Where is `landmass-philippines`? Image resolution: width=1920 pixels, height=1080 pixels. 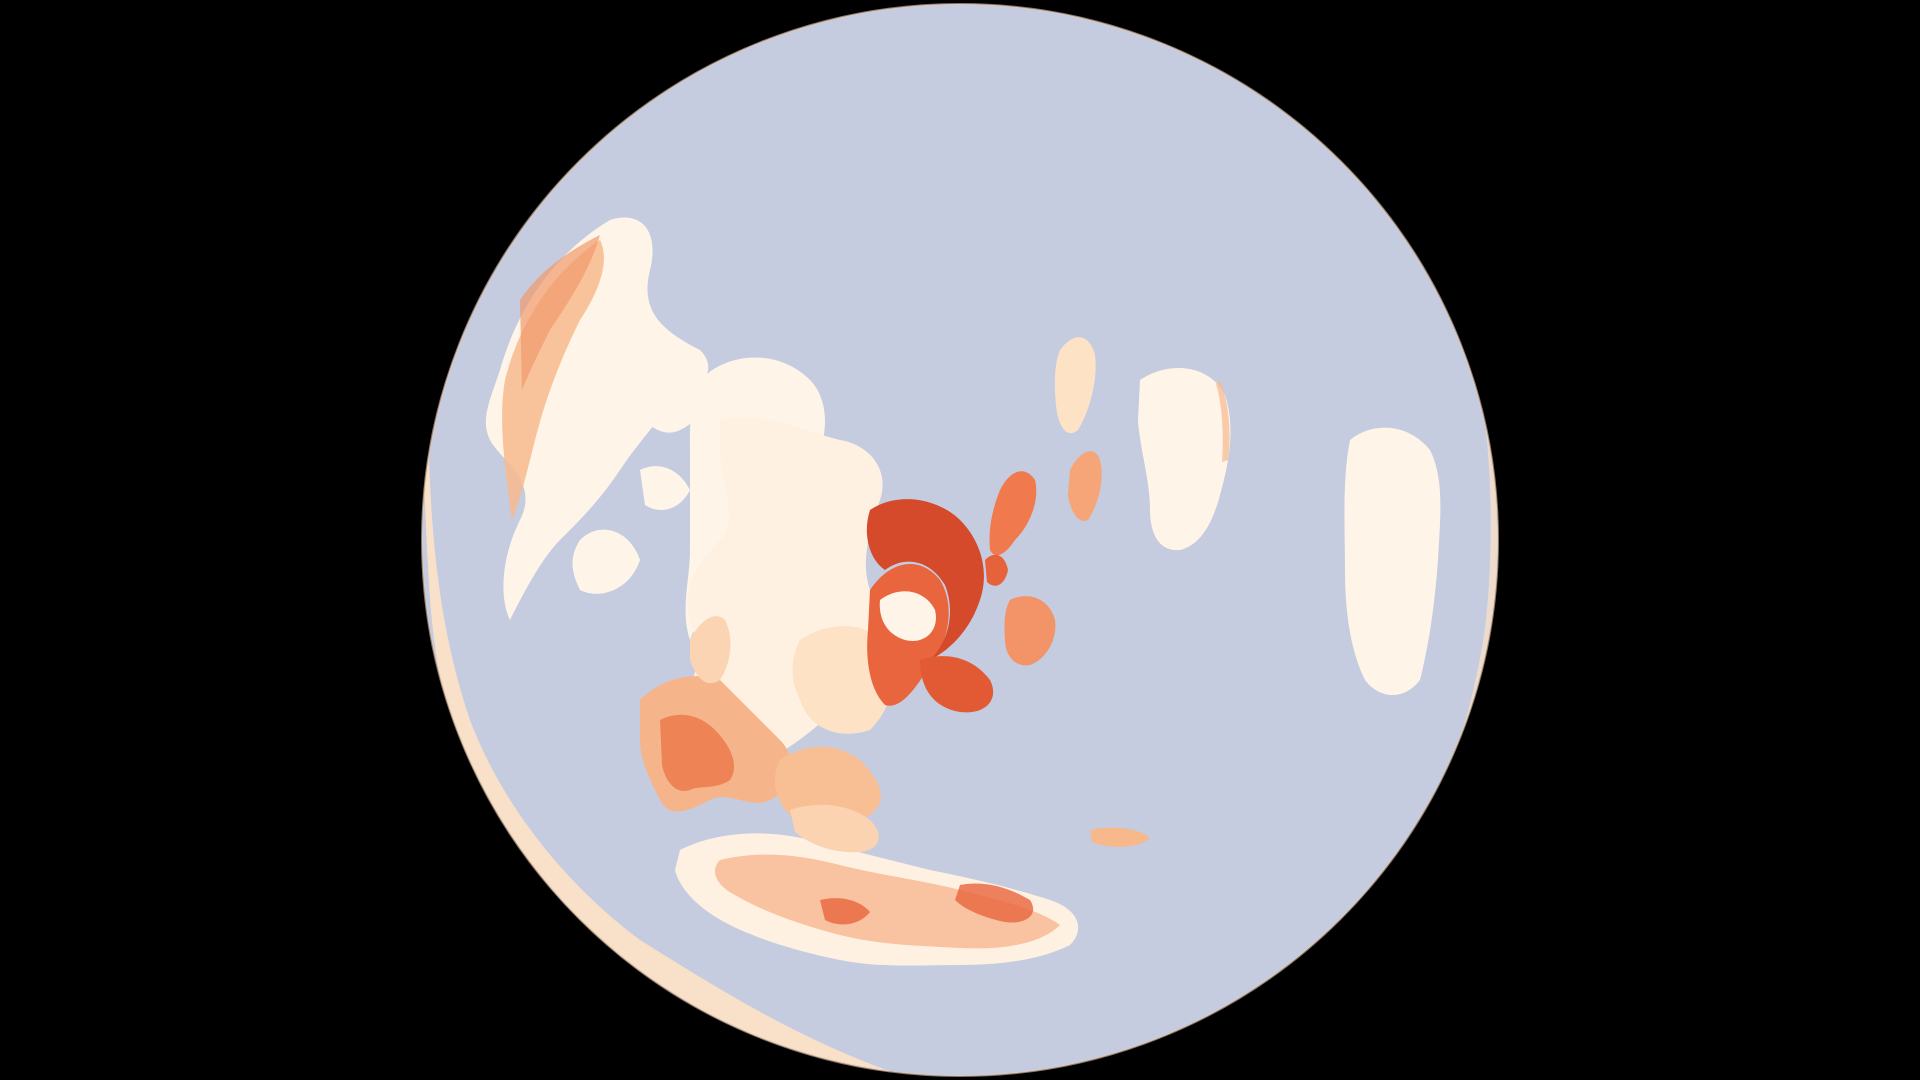 landmass-philippines is located at coordinates (1085, 486).